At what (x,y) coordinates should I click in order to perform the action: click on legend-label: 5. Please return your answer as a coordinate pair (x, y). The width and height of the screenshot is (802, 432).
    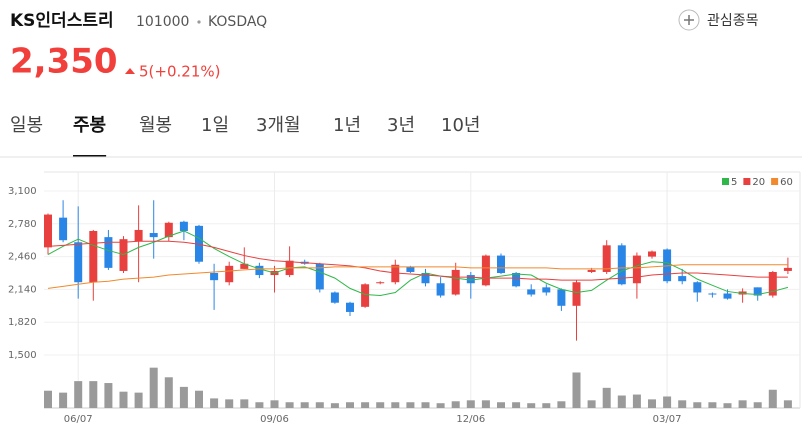
    Looking at the image, I should click on (734, 182).